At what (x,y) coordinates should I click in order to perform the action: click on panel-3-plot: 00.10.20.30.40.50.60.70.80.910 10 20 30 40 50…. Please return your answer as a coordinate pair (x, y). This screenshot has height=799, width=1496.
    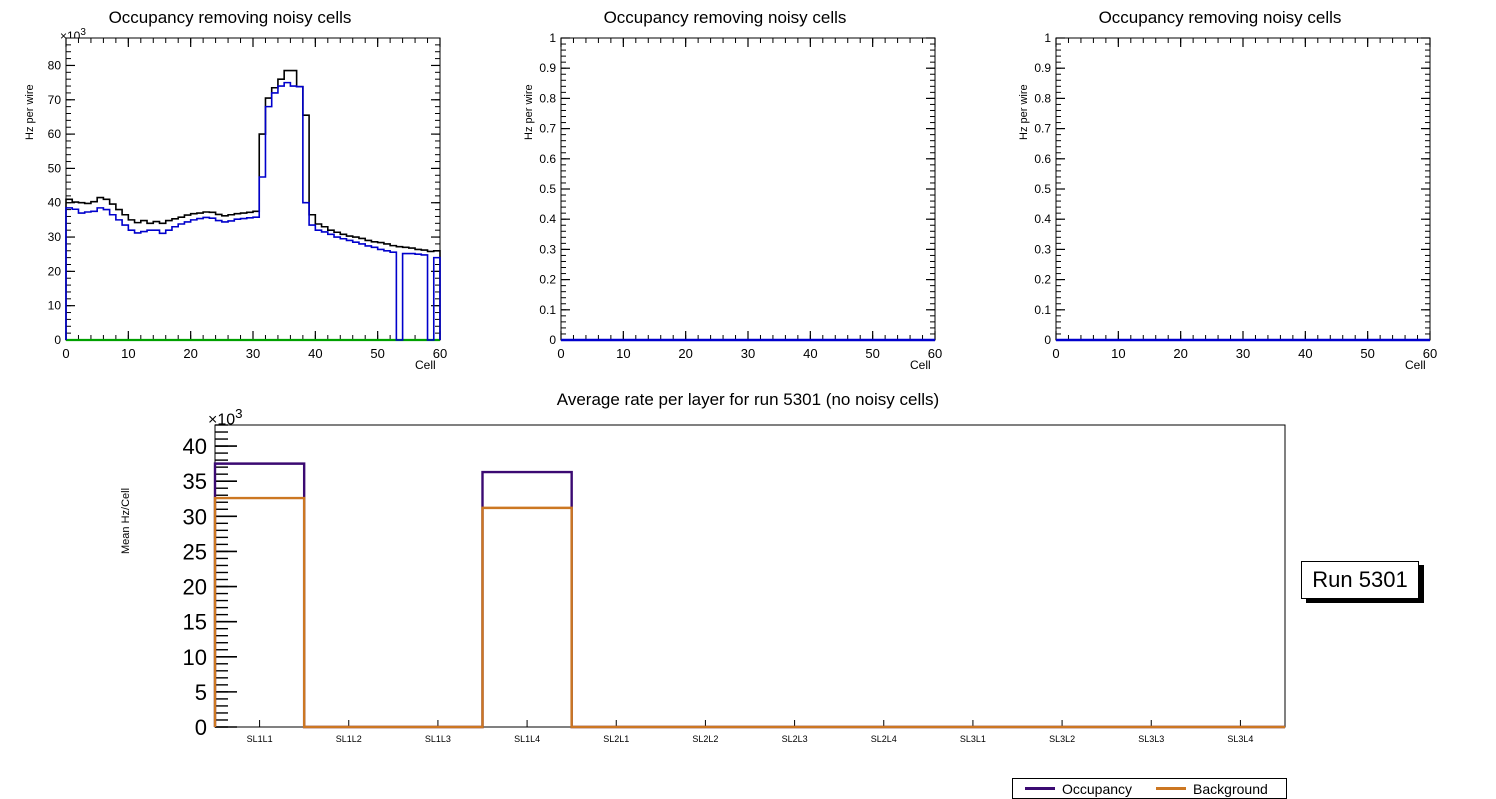
    Looking at the image, I should click on (1235, 196).